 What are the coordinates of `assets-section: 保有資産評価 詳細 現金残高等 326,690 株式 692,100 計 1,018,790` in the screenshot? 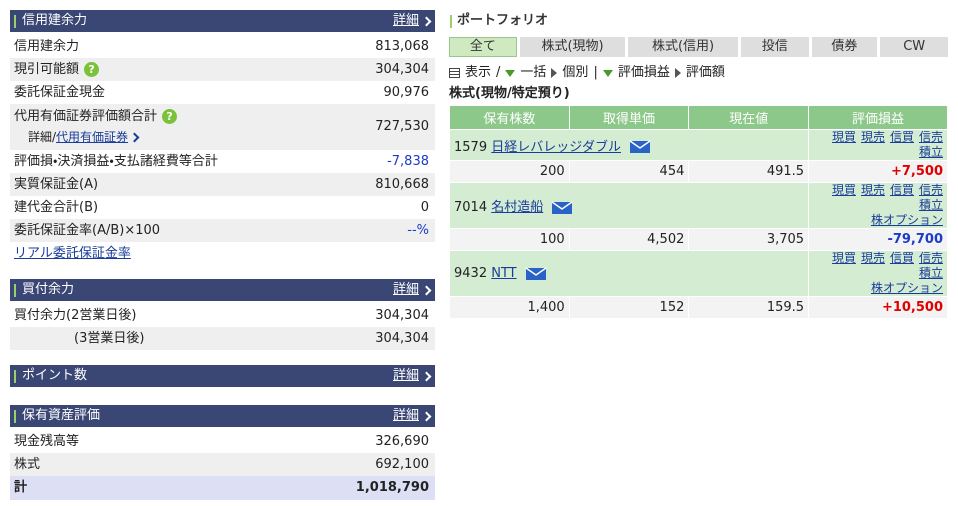 It's located at (222, 452).